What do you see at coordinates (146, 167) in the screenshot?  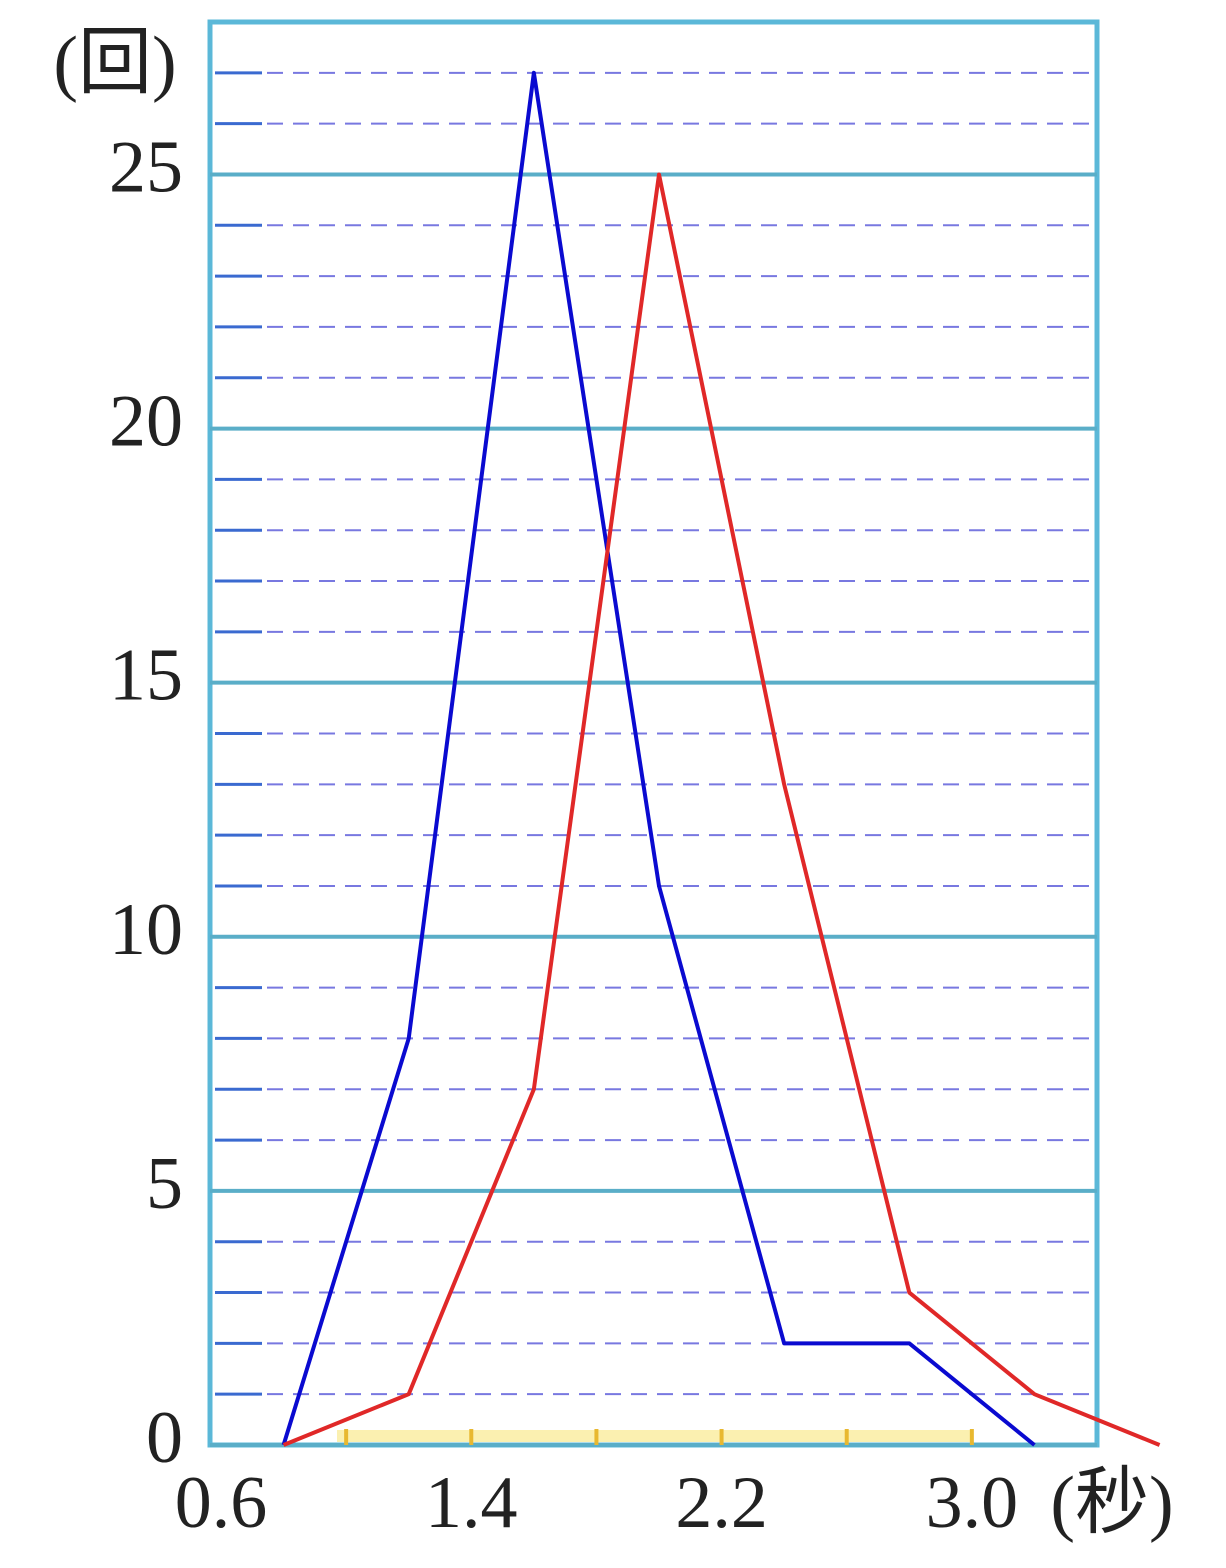 I see `y-tick-label: 25` at bounding box center [146, 167].